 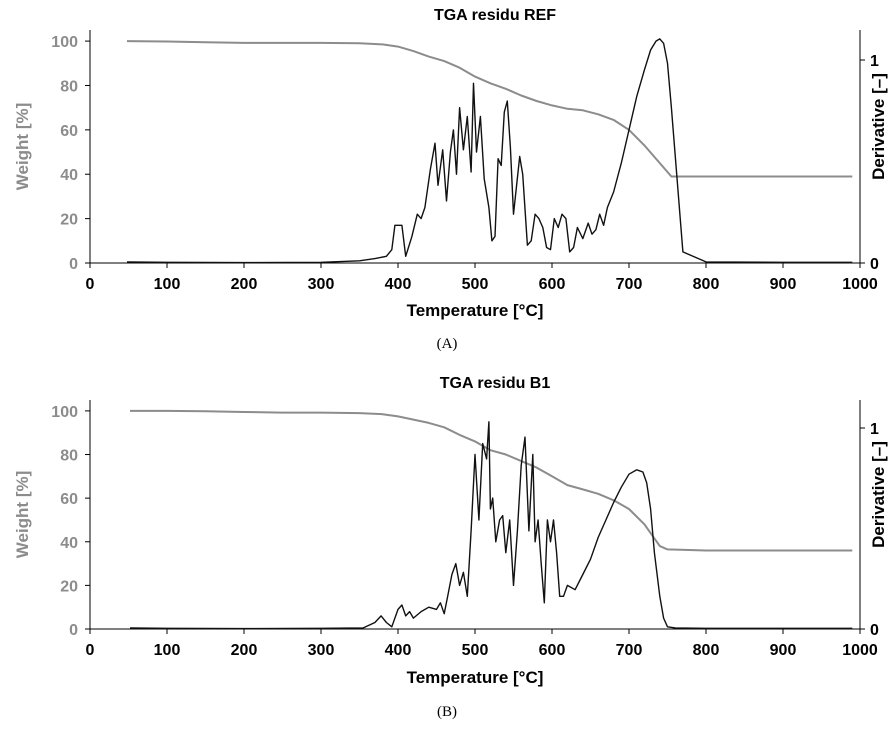 I want to click on chart-2-x-tick-label-1000: 1000, so click(x=860, y=650).